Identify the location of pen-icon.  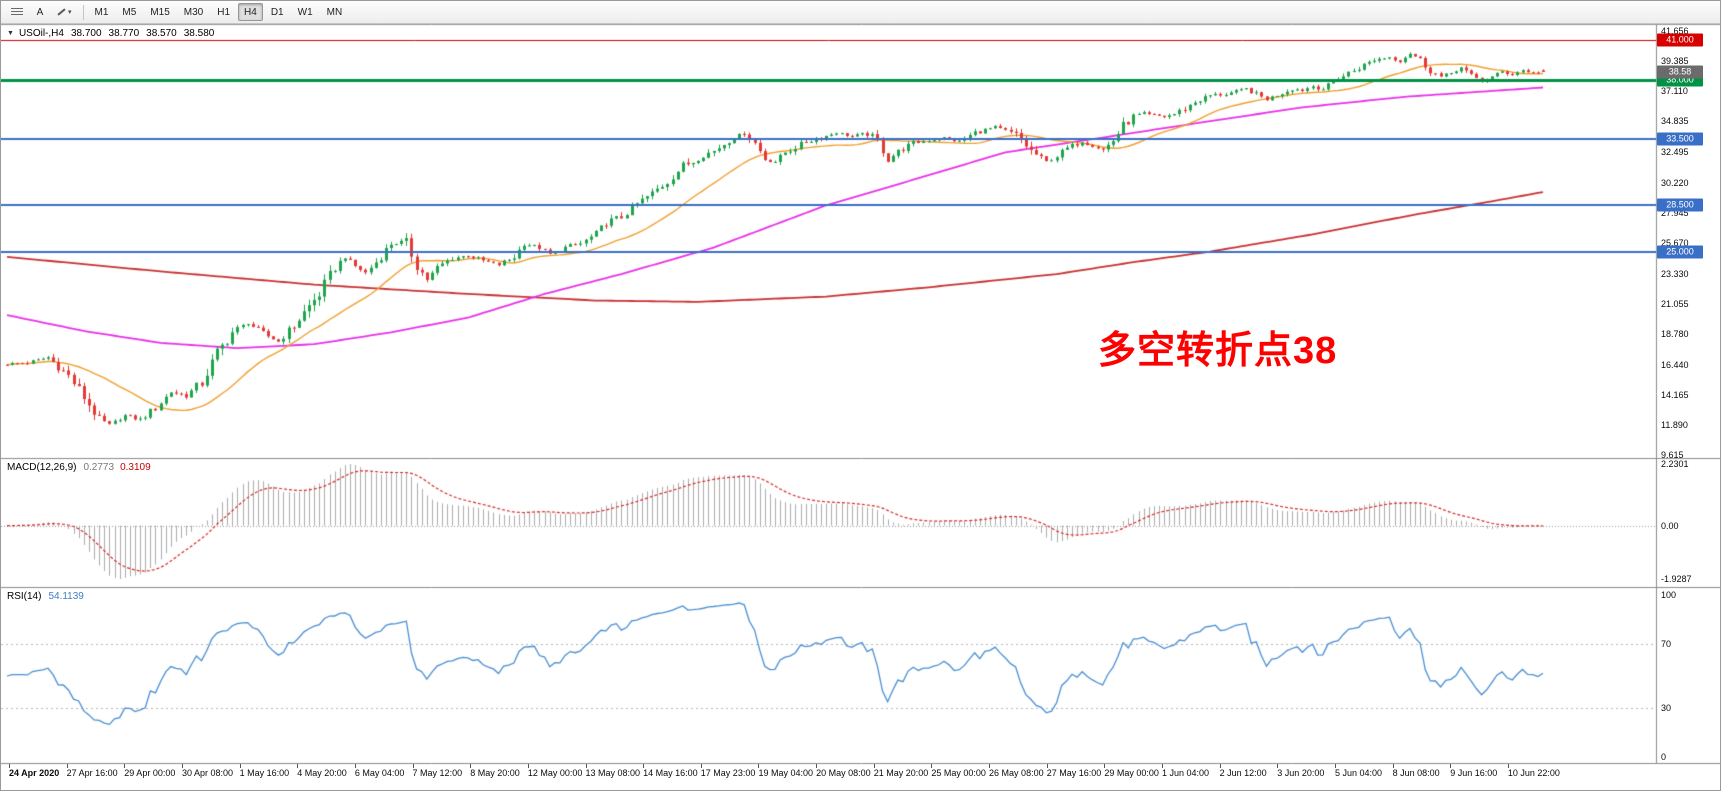
(61, 12).